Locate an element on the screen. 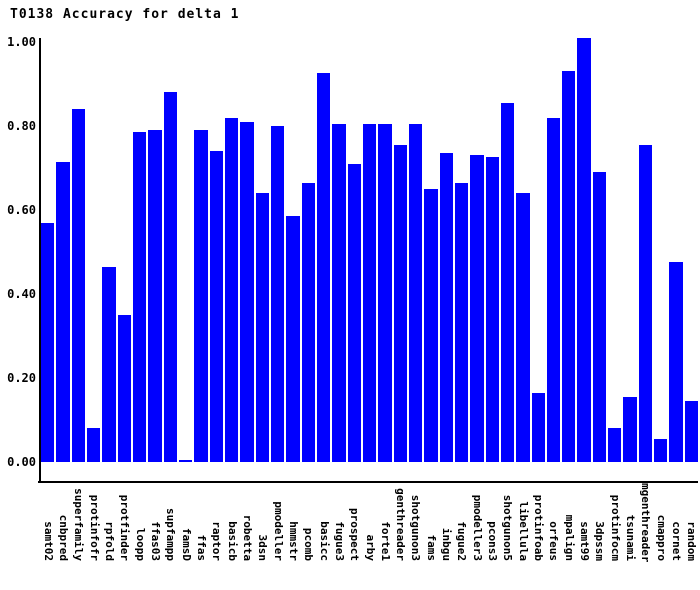 This screenshot has height=590, width=700. x-axis-tick-label: robetta is located at coordinates (247, 537).